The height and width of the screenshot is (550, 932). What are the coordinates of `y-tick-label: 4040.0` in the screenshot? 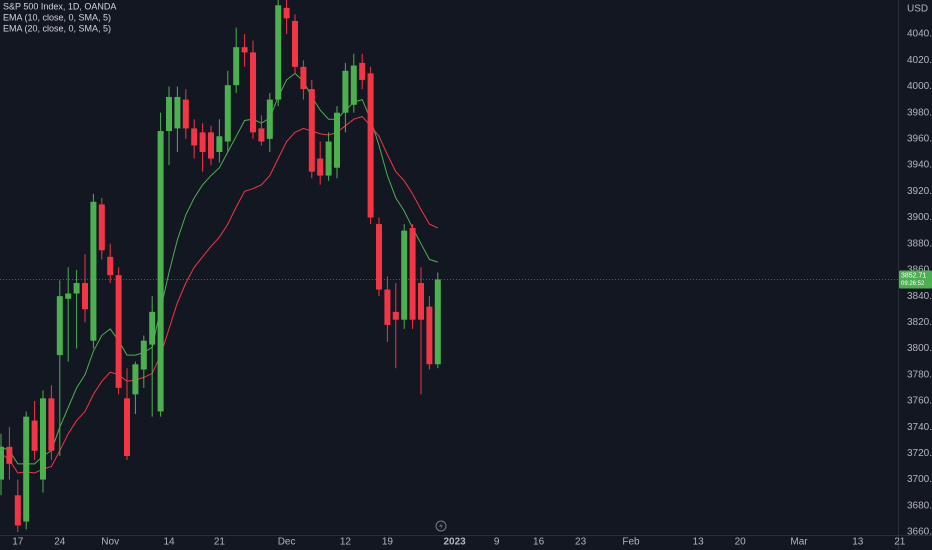 It's located at (919, 34).